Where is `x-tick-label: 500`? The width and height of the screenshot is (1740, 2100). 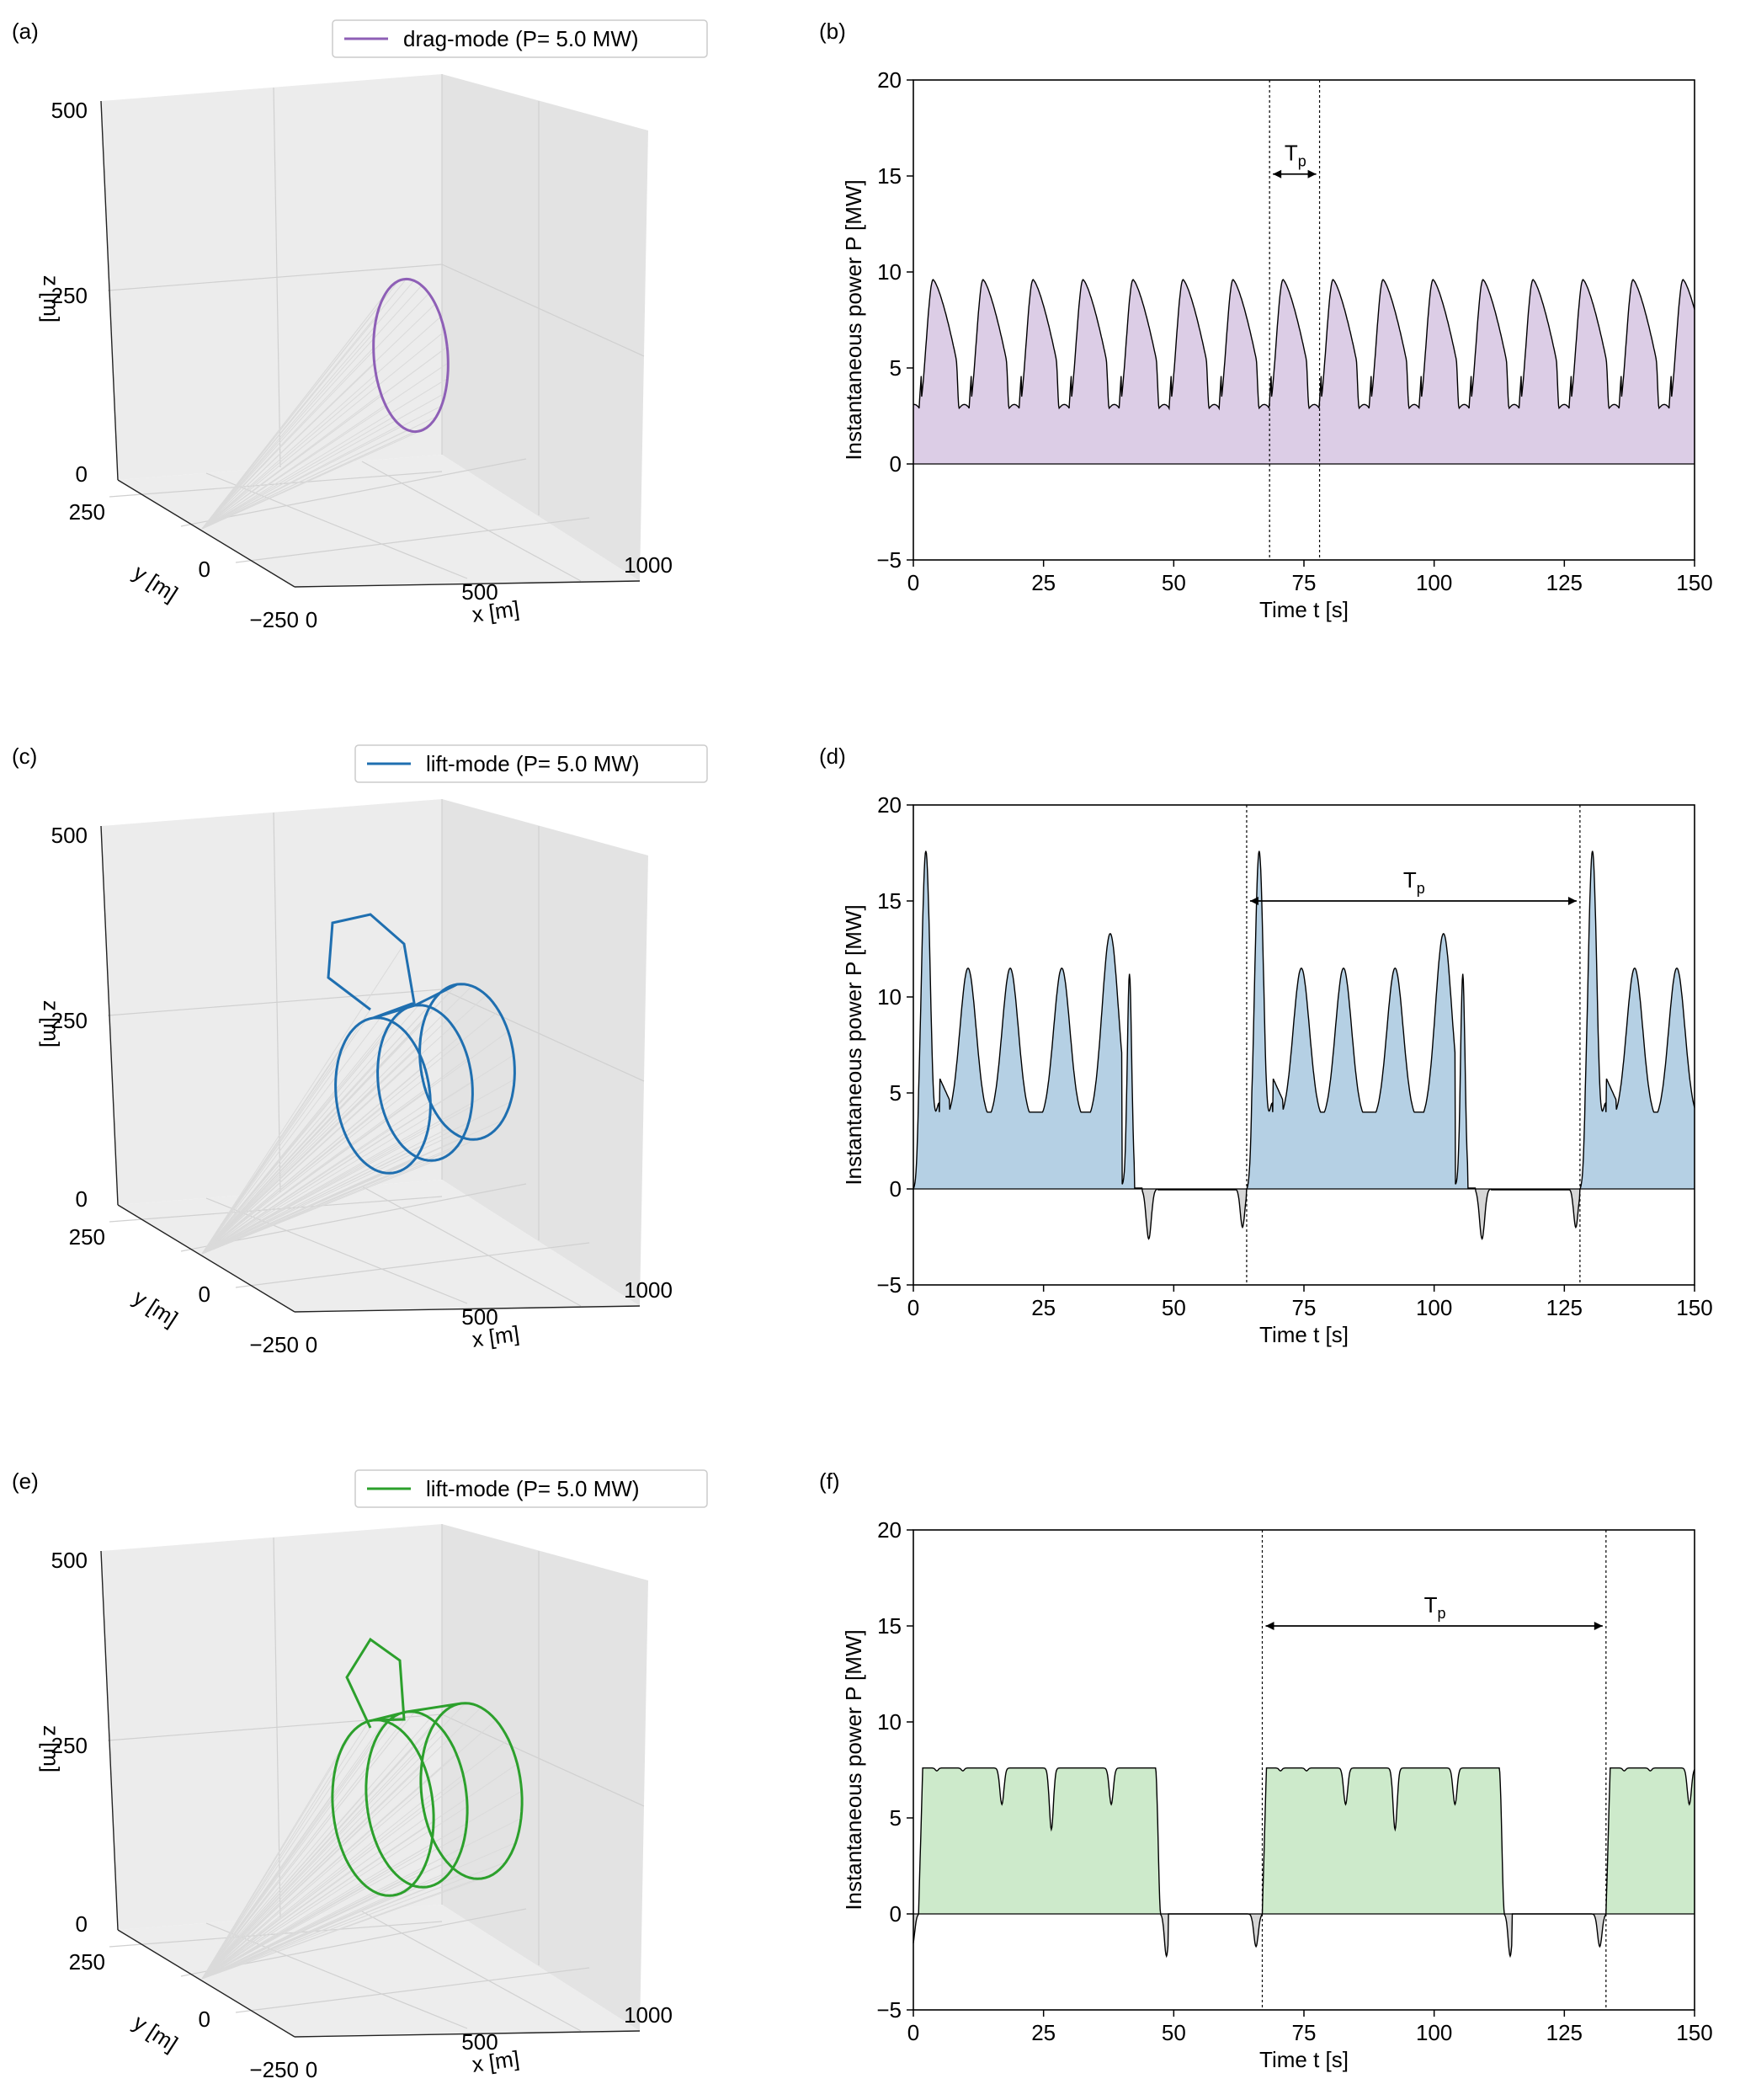
x-tick-label: 500 is located at coordinates (480, 592).